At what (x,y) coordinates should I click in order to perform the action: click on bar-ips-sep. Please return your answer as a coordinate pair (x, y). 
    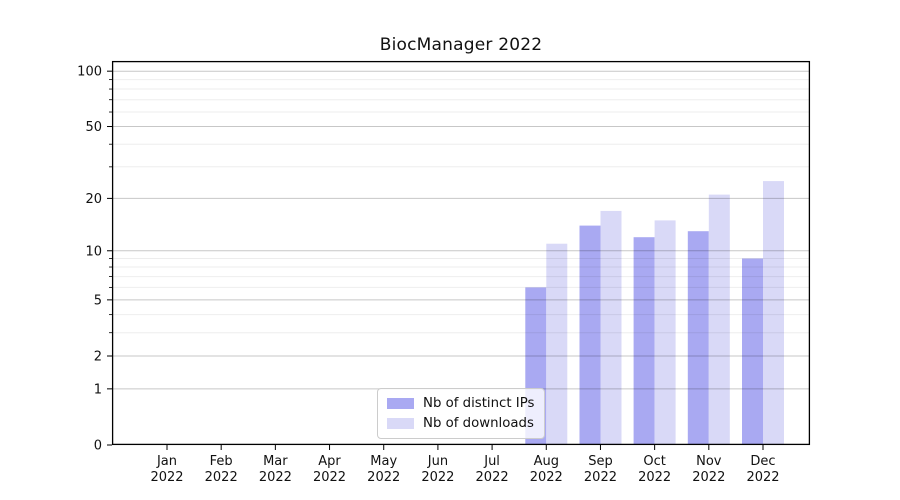
    Looking at the image, I should click on (590, 335).